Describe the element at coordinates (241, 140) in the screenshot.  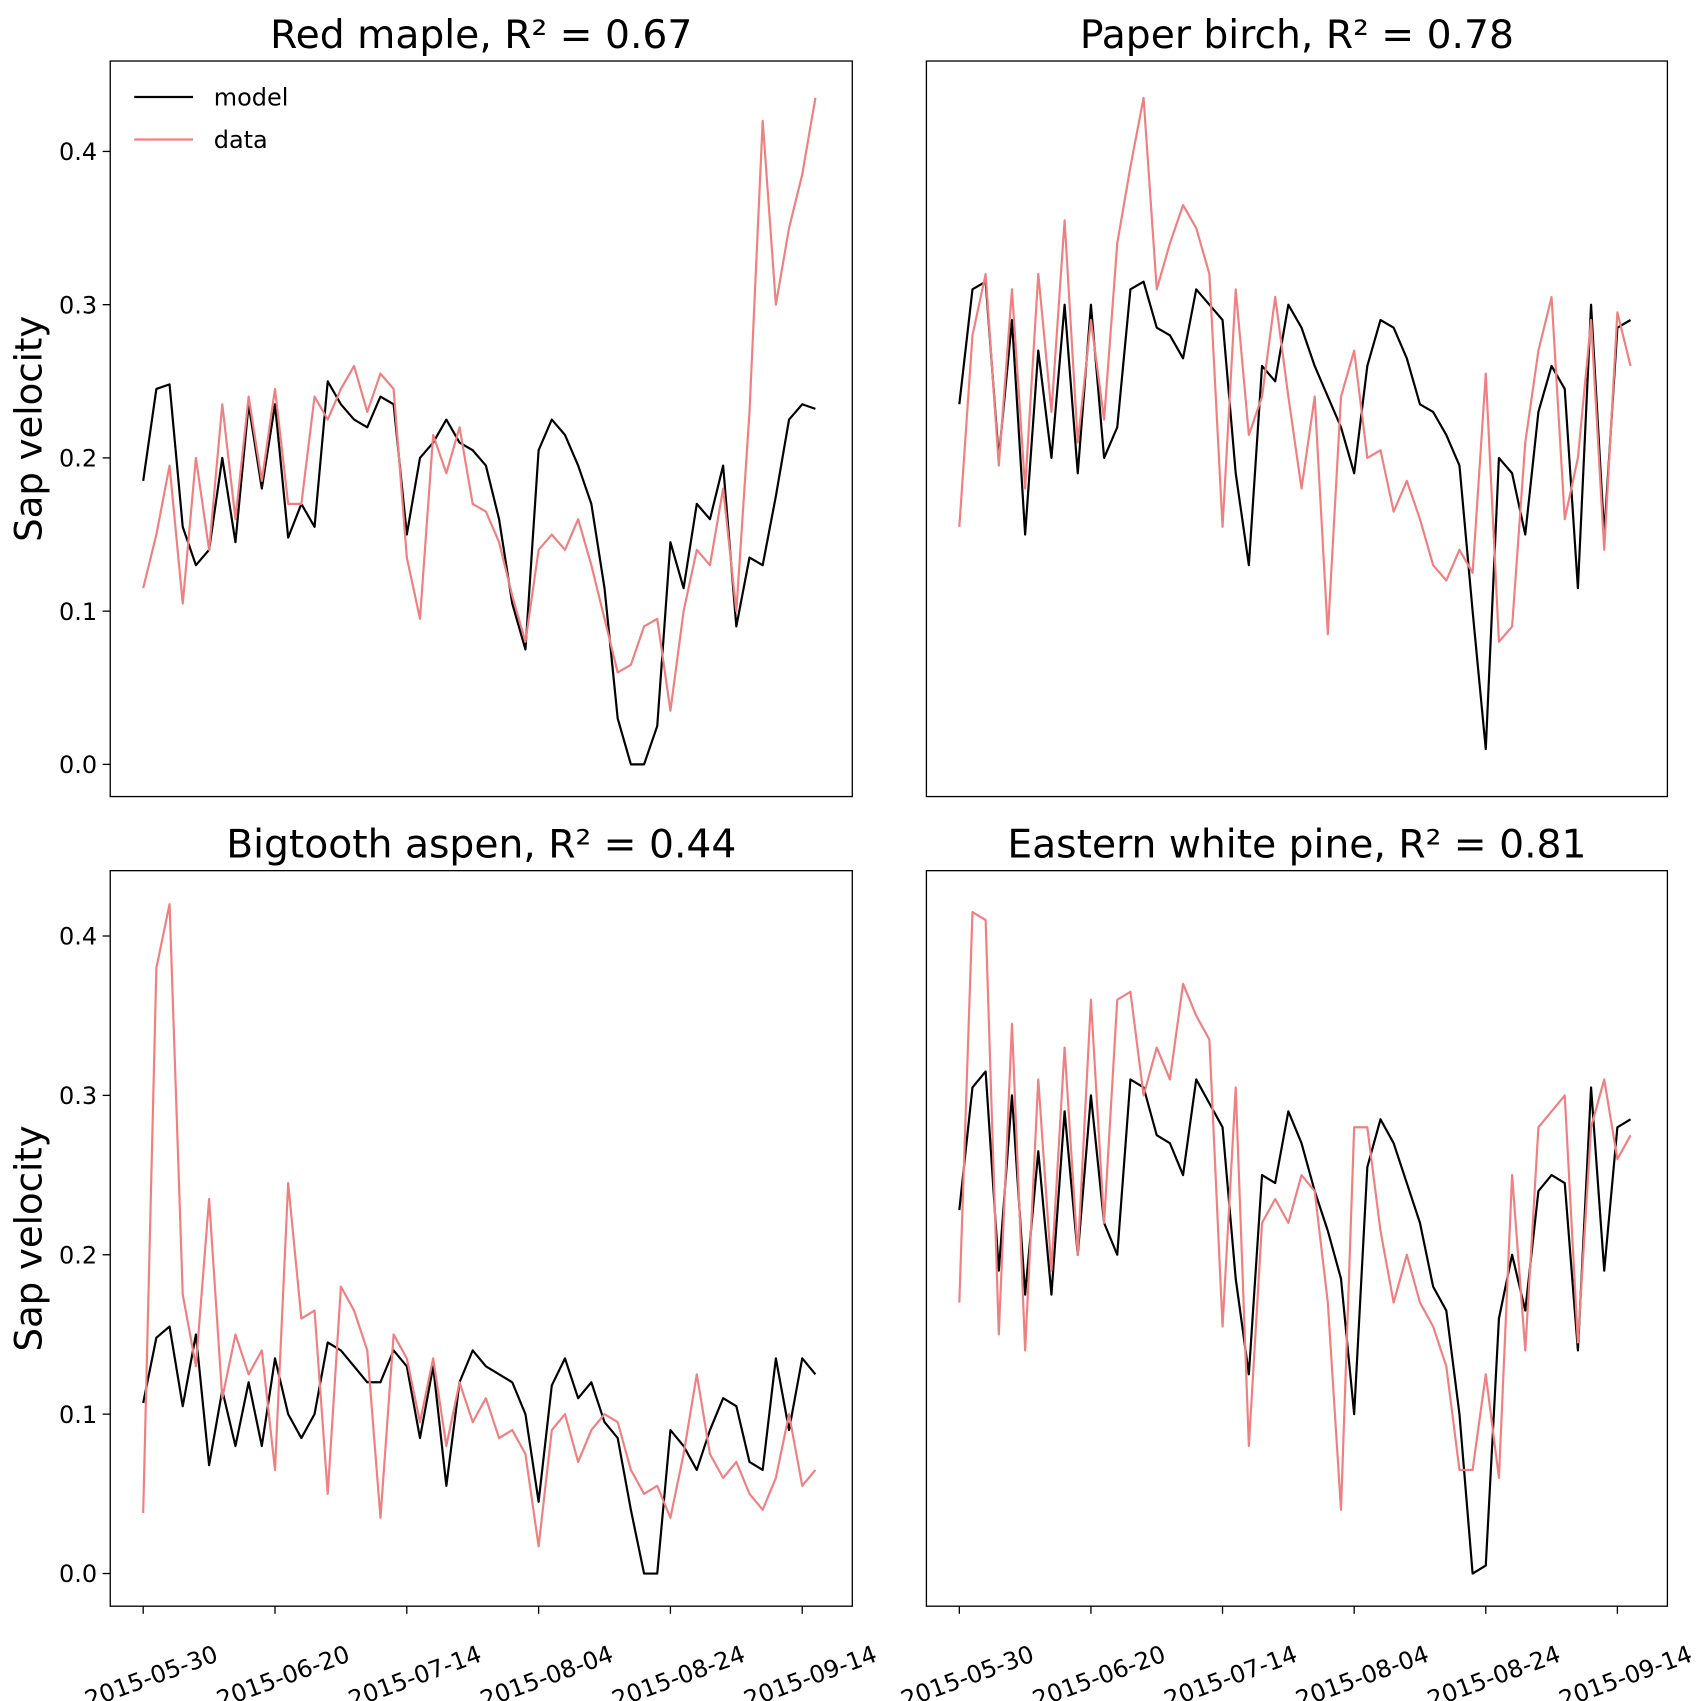
I see `legend-label: data` at that location.